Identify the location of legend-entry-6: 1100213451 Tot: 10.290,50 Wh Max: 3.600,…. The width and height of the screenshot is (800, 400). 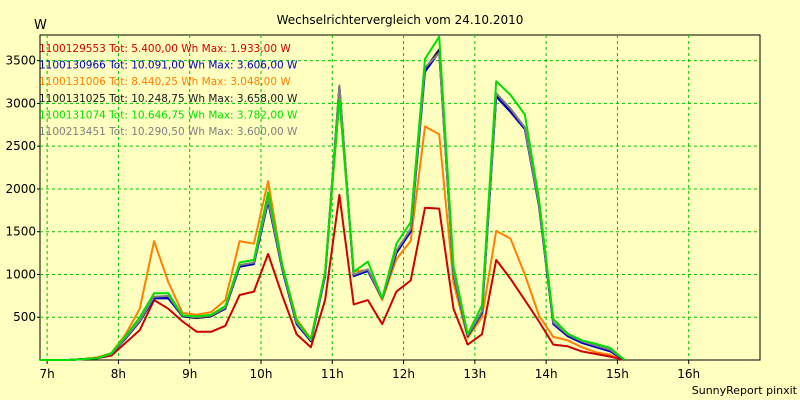
(168, 132).